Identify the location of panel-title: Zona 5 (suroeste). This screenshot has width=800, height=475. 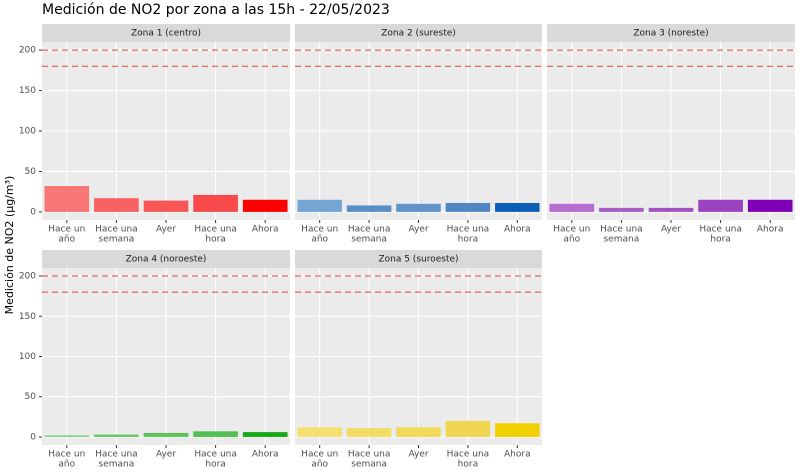
(418, 260).